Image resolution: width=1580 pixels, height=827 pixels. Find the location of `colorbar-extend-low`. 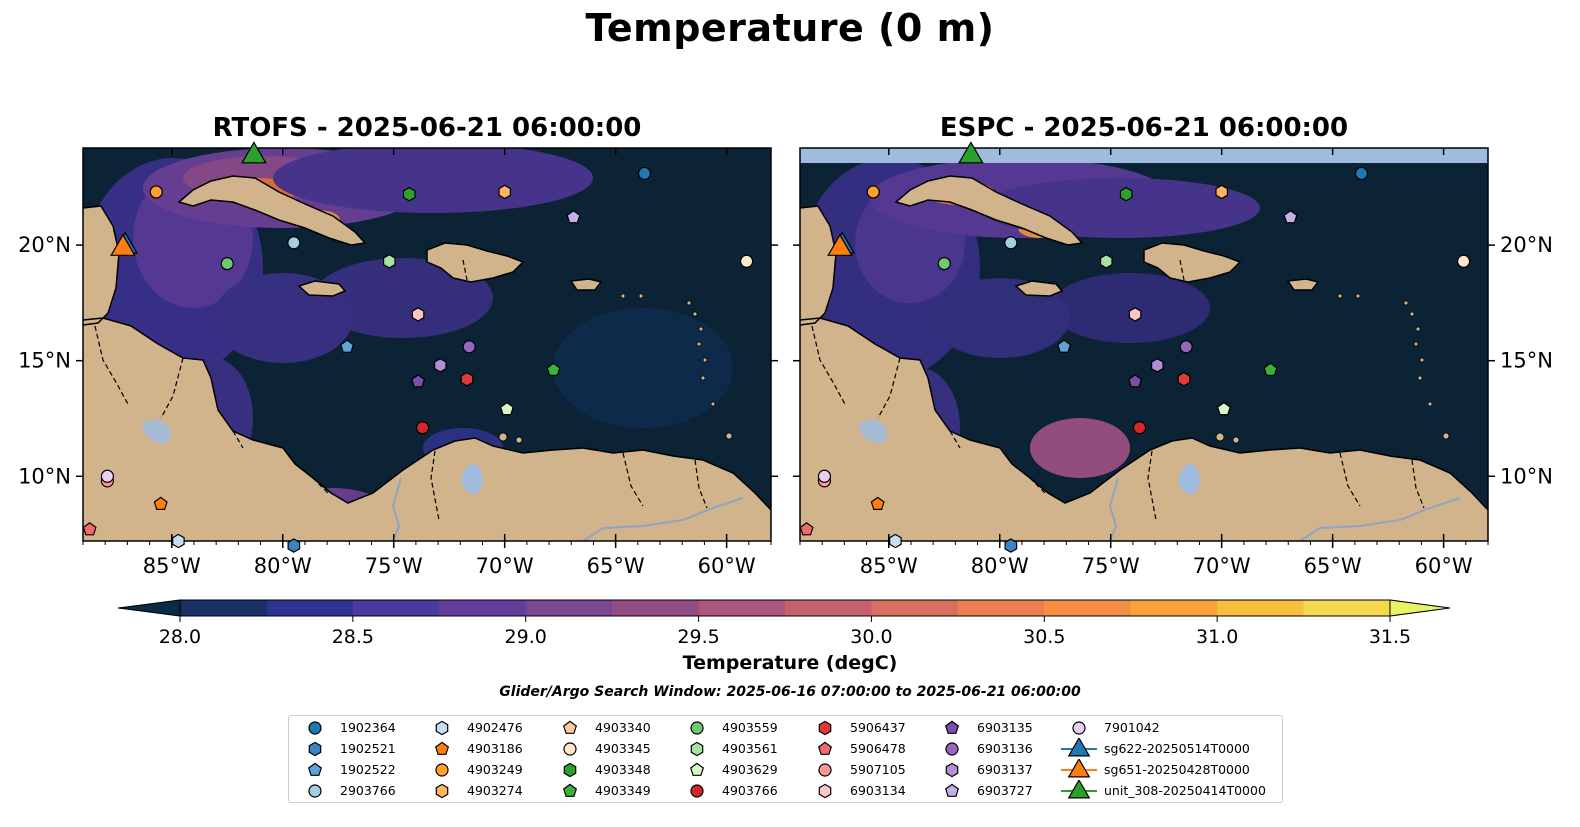

colorbar-extend-low is located at coordinates (149, 608).